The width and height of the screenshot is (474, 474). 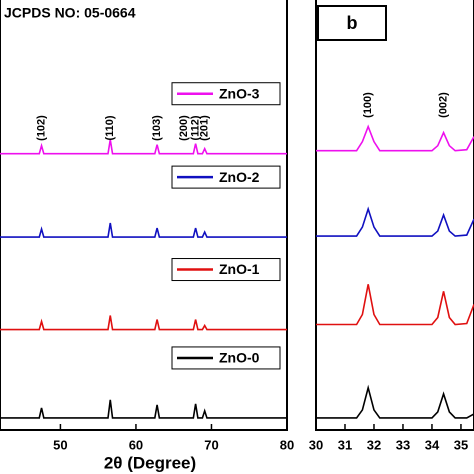 What do you see at coordinates (150, 462) in the screenshot?
I see `x-axis-label: 2θ (Degree)` at bounding box center [150, 462].